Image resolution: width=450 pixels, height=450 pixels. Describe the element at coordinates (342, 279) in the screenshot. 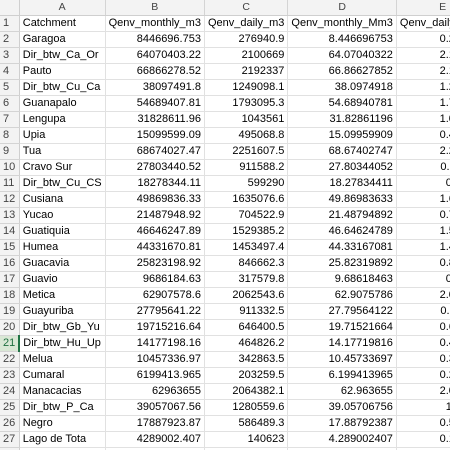

I see `cell: 9.68618463` at that location.